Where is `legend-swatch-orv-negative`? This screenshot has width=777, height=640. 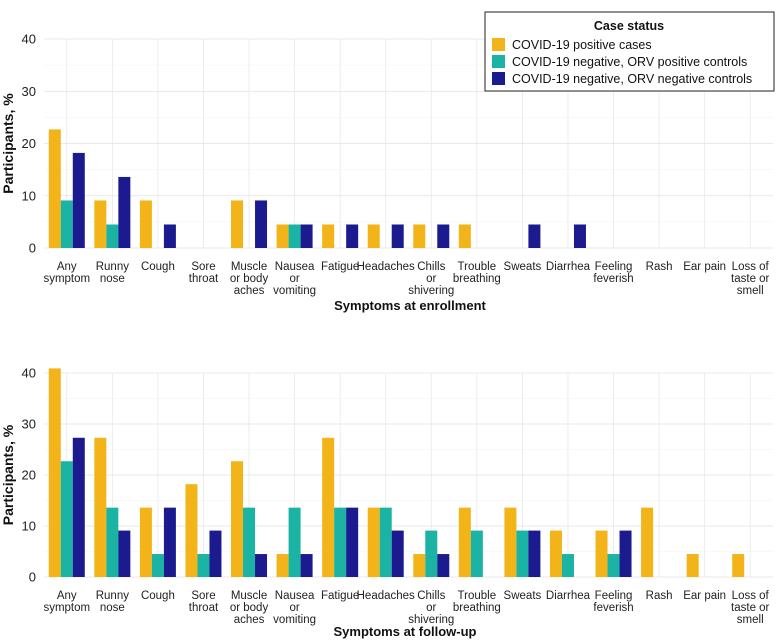 legend-swatch-orv-negative is located at coordinates (498, 78).